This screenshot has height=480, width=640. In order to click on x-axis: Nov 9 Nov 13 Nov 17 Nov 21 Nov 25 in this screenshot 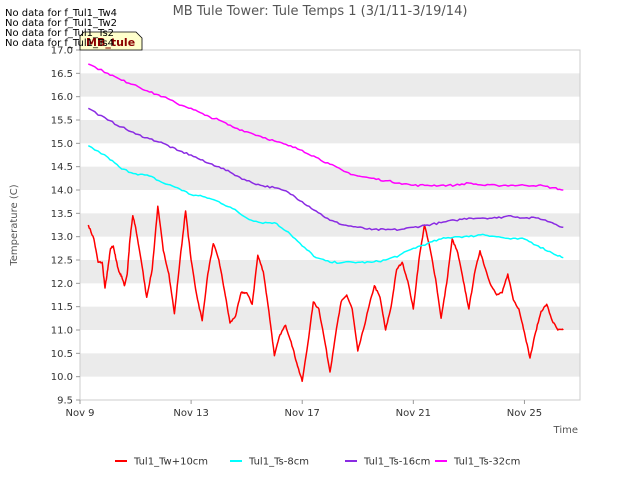, I will do `click(303, 409)`.